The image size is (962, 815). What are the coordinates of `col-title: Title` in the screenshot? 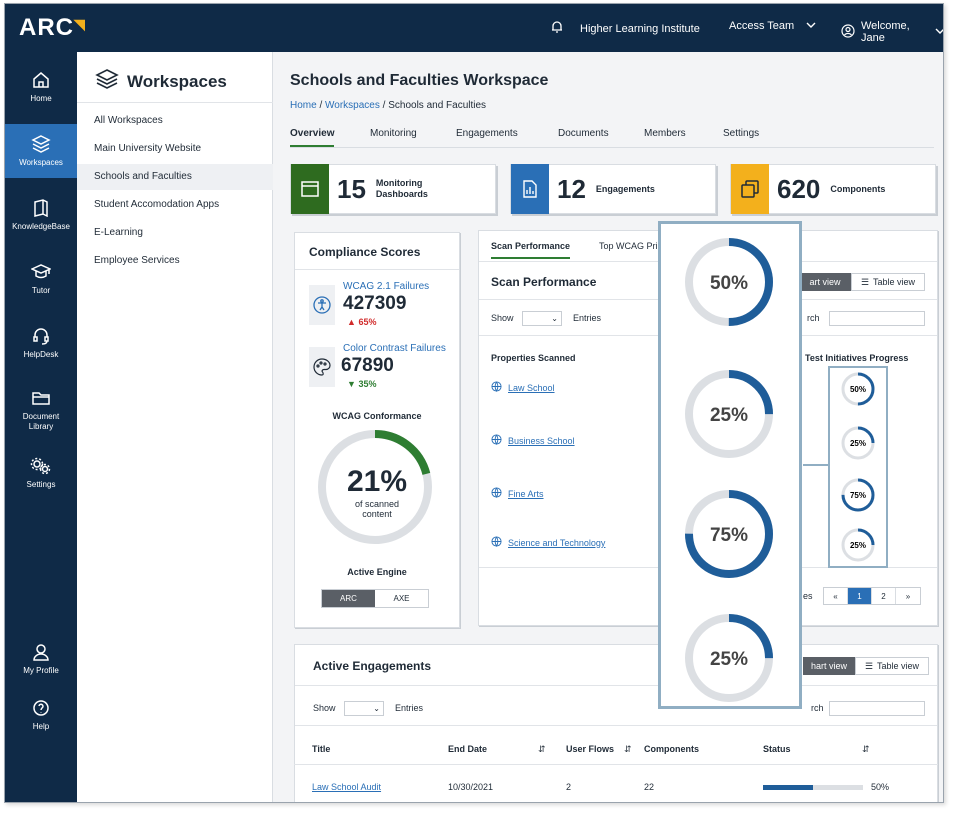 It's located at (321, 749).